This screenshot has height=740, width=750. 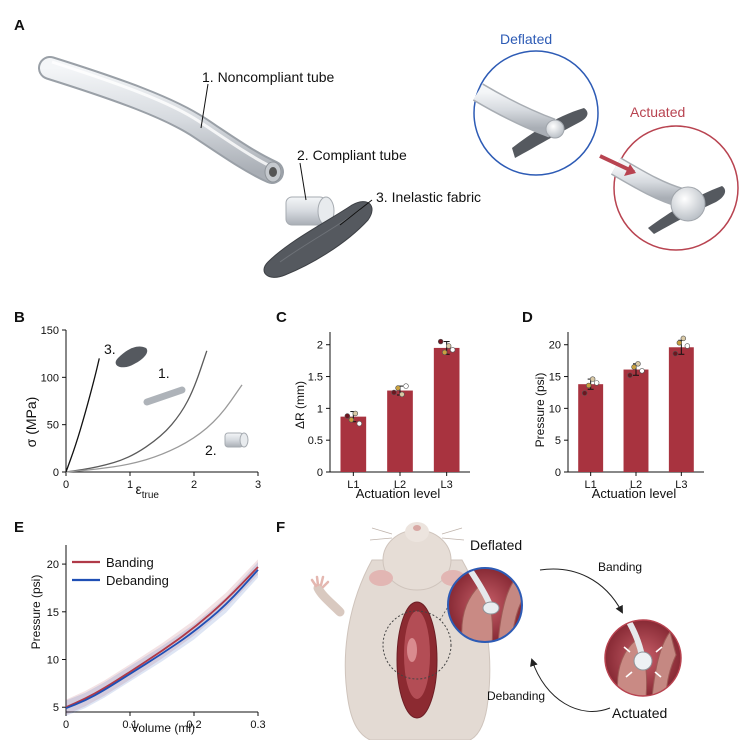 What do you see at coordinates (657, 112) in the screenshot?
I see `label-actuated-inset: Actuated` at bounding box center [657, 112].